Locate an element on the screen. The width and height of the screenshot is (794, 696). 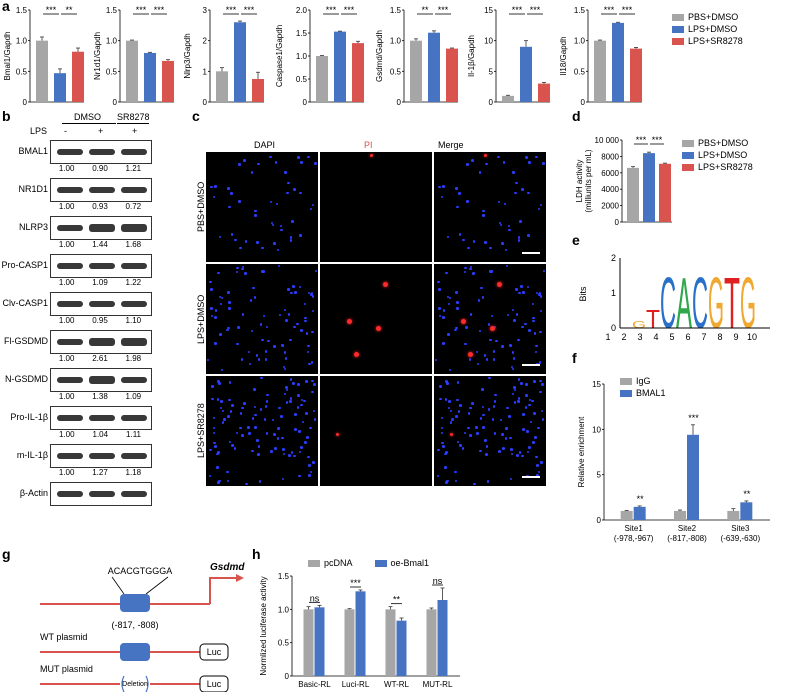
y-tick-label: 1.5 is located at coordinates (396, 10).